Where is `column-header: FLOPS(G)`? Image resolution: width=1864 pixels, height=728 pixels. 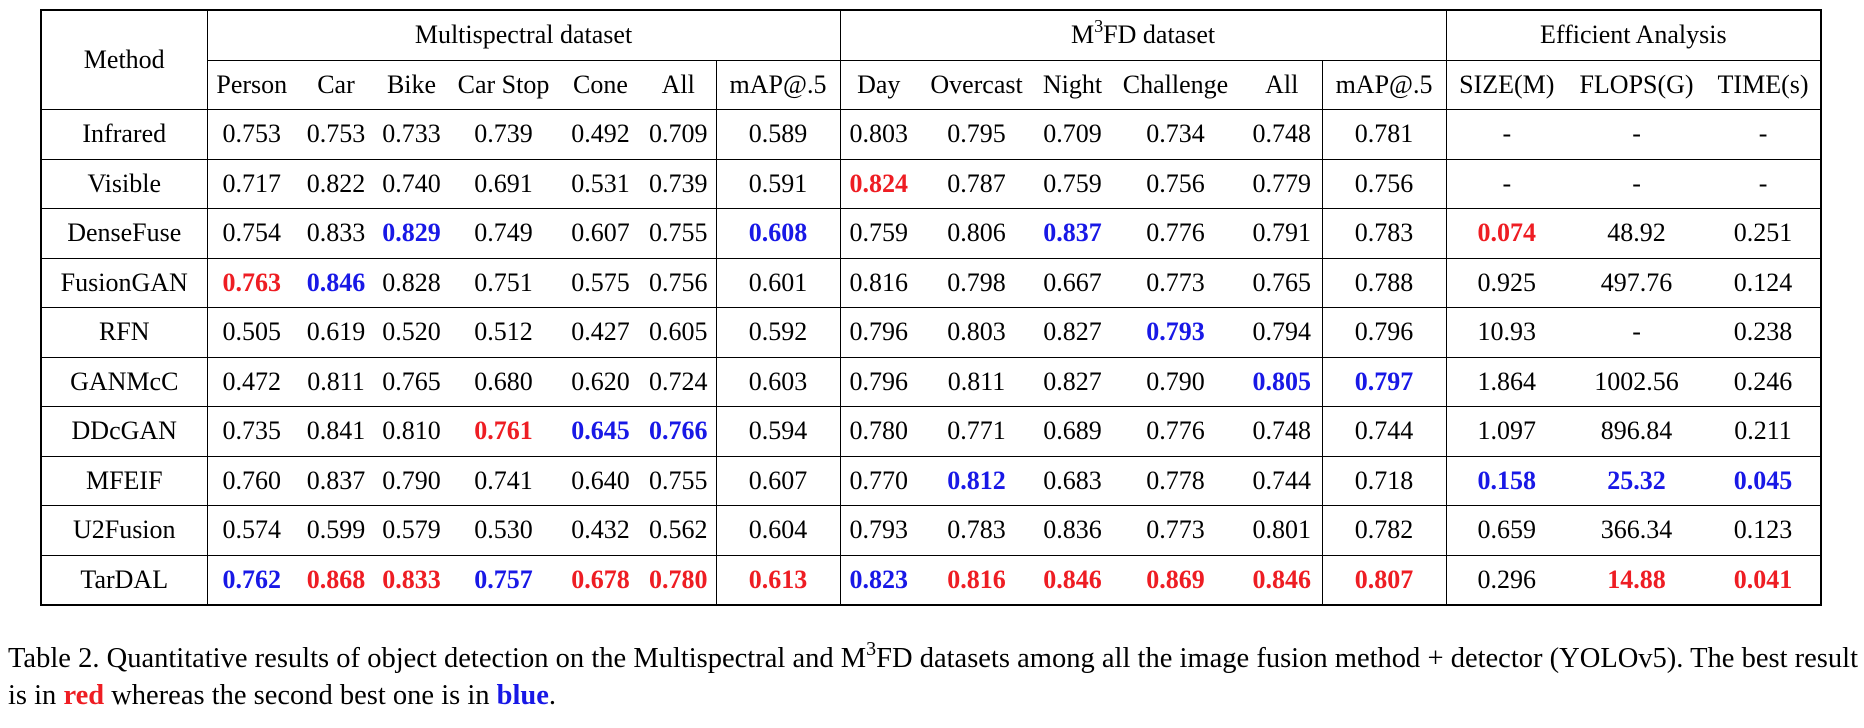 column-header: FLOPS(G) is located at coordinates (1637, 84).